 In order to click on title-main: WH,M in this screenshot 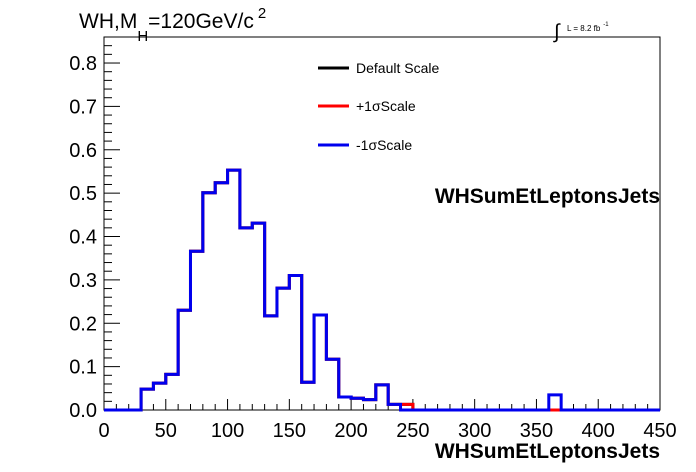, I will do `click(108, 21)`.